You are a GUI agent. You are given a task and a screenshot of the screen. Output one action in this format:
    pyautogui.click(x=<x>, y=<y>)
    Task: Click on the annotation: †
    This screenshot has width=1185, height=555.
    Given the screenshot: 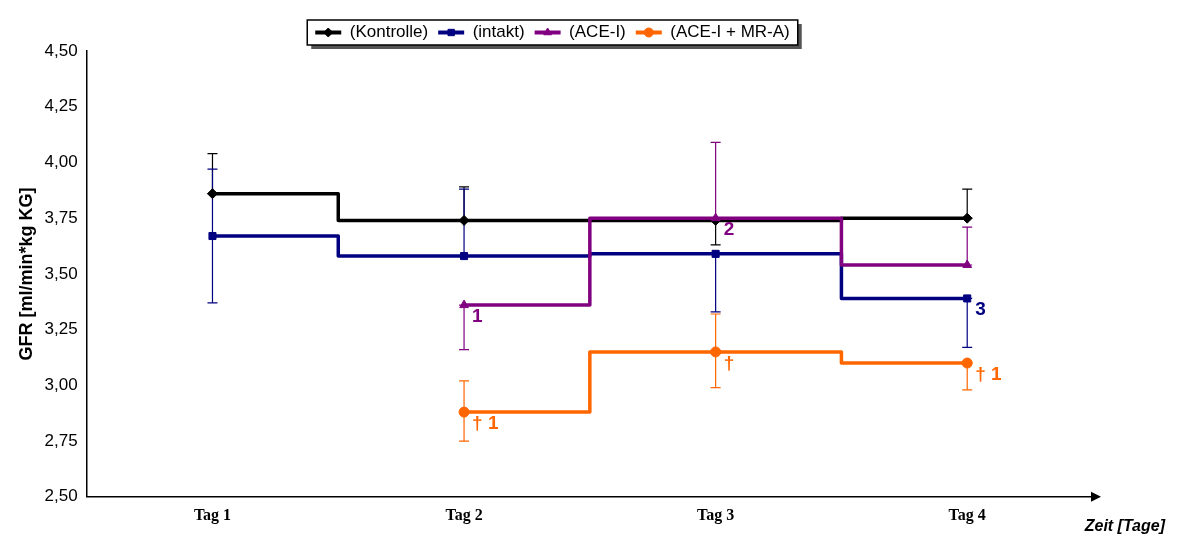 What is the action you would take?
    pyautogui.click(x=729, y=362)
    